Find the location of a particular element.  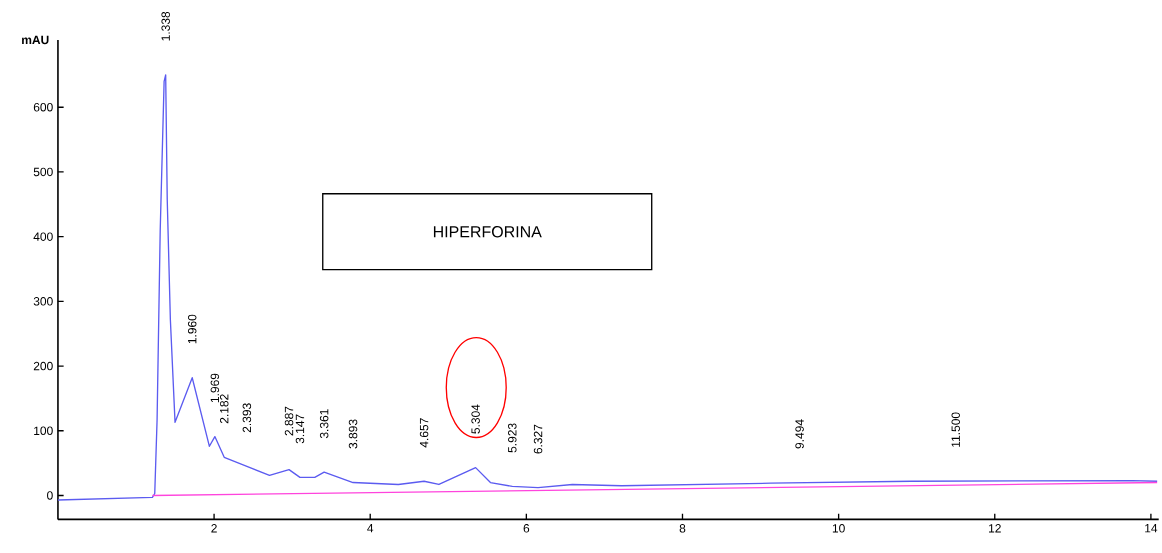

x-tick-label: 6 is located at coordinates (526, 528).